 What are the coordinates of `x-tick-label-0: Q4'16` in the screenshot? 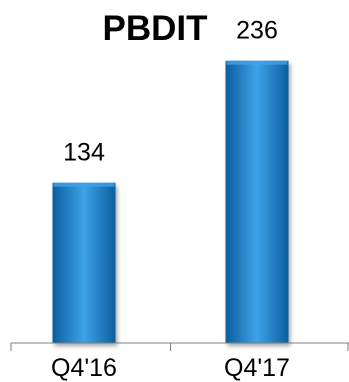 It's located at (84, 368).